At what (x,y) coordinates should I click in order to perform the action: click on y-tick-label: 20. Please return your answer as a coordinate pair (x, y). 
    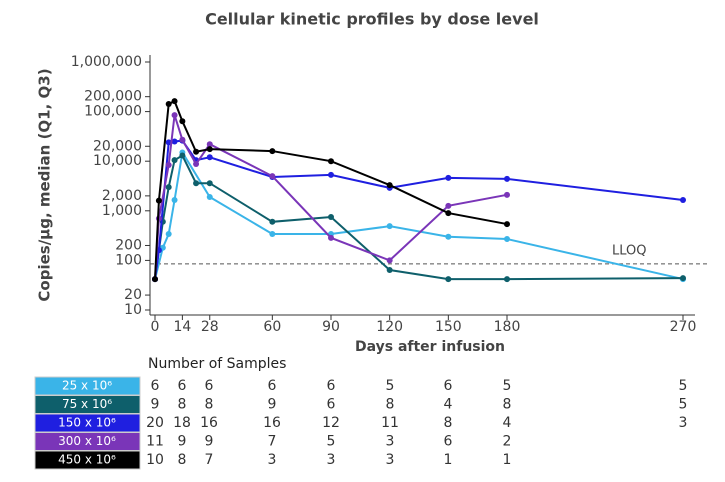
    Looking at the image, I should click on (133, 295).